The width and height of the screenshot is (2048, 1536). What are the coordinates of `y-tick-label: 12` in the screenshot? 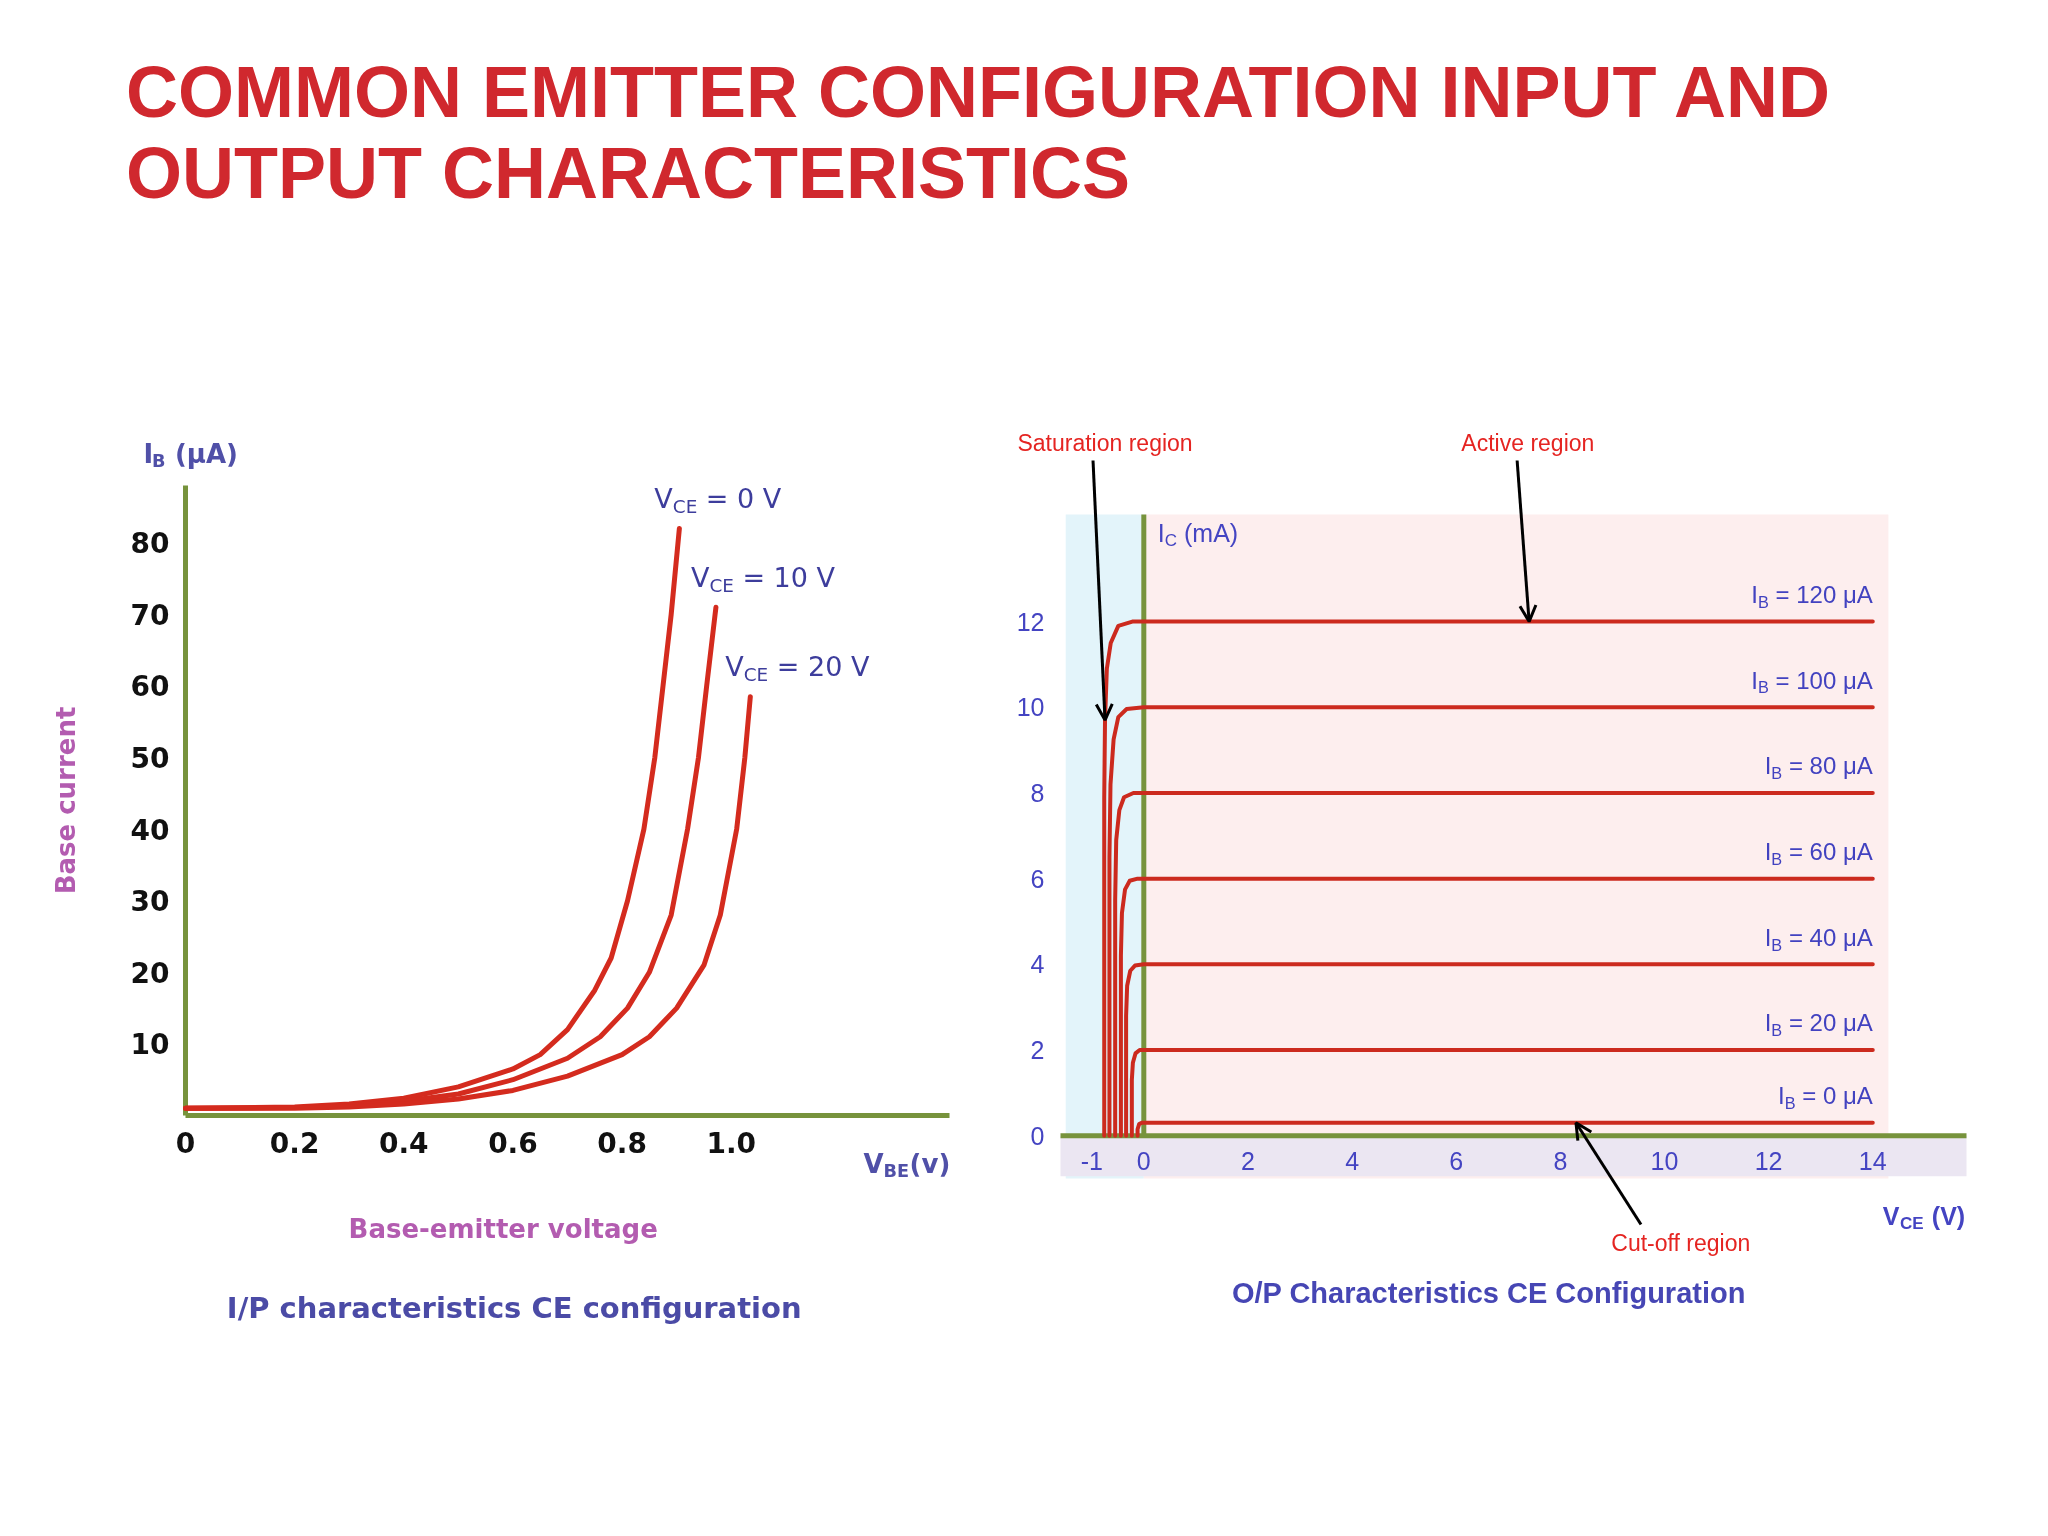 It's located at (1030, 621).